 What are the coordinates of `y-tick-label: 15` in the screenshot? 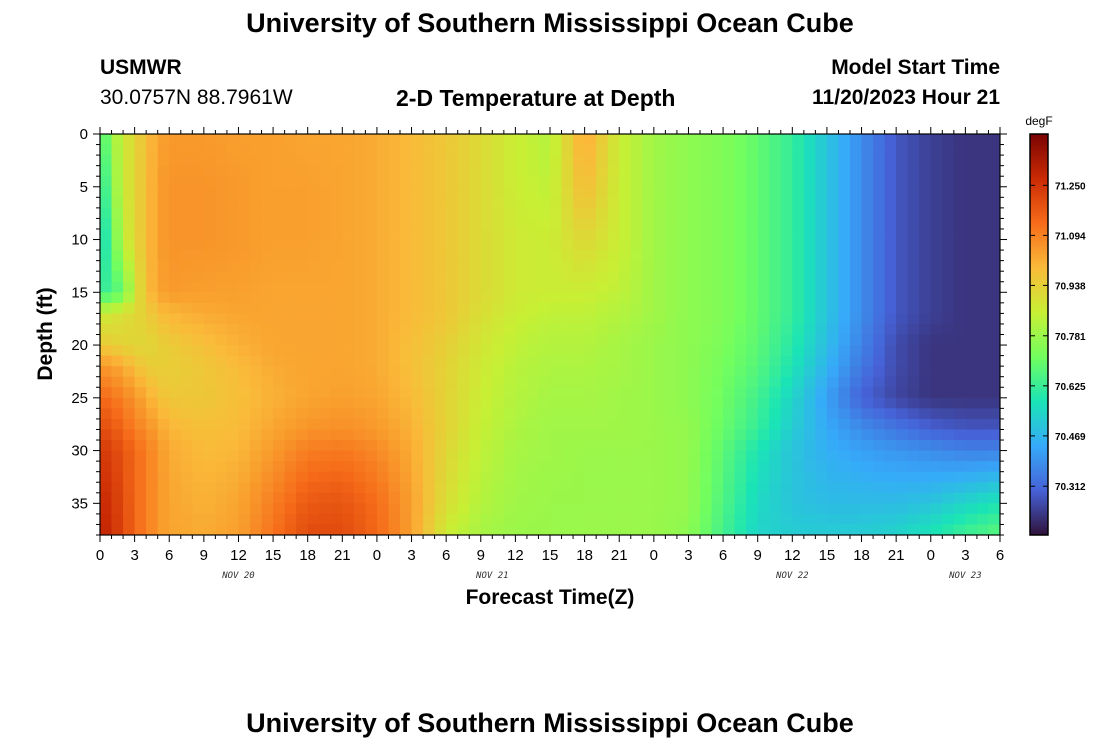 It's located at (79, 292).